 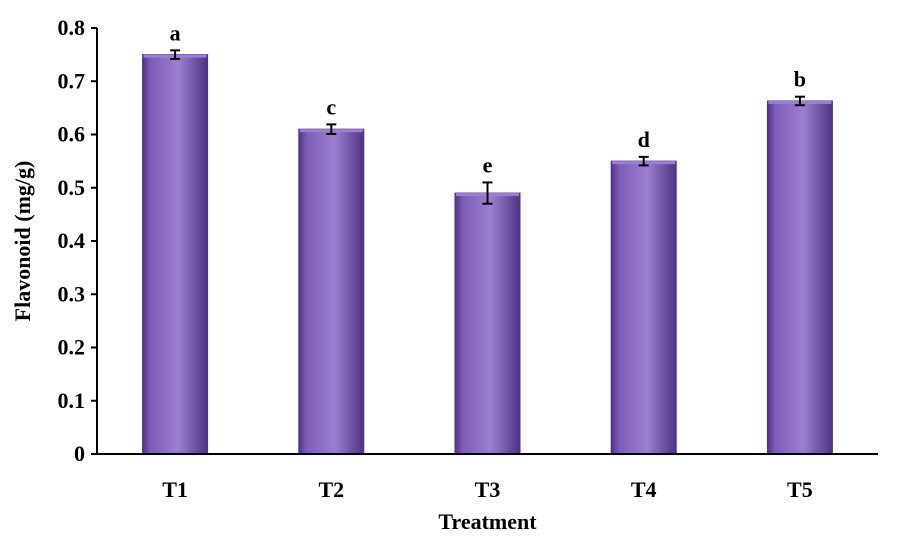 I want to click on x-tick-label: T1, so click(x=175, y=489).